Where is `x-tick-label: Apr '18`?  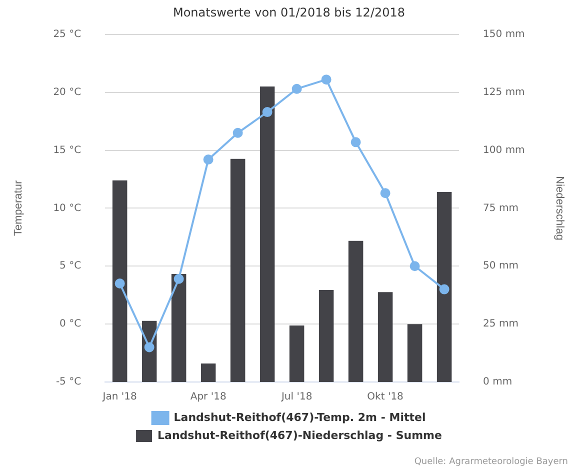 x-tick-label: Apr '18 is located at coordinates (208, 397).